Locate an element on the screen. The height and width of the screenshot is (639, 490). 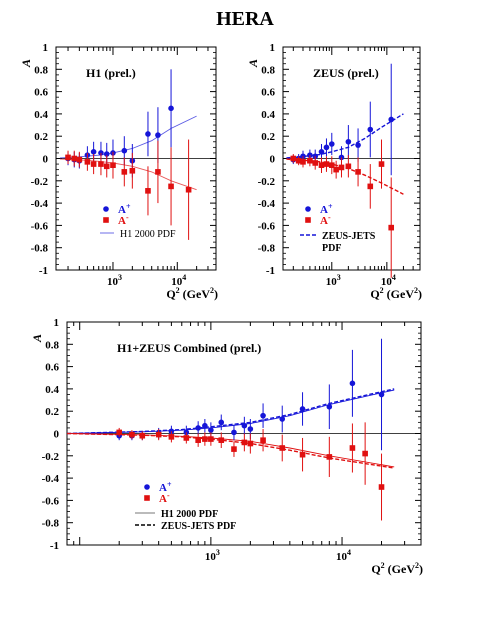
x-tick-exp: 4 is located at coordinates (394, 277).